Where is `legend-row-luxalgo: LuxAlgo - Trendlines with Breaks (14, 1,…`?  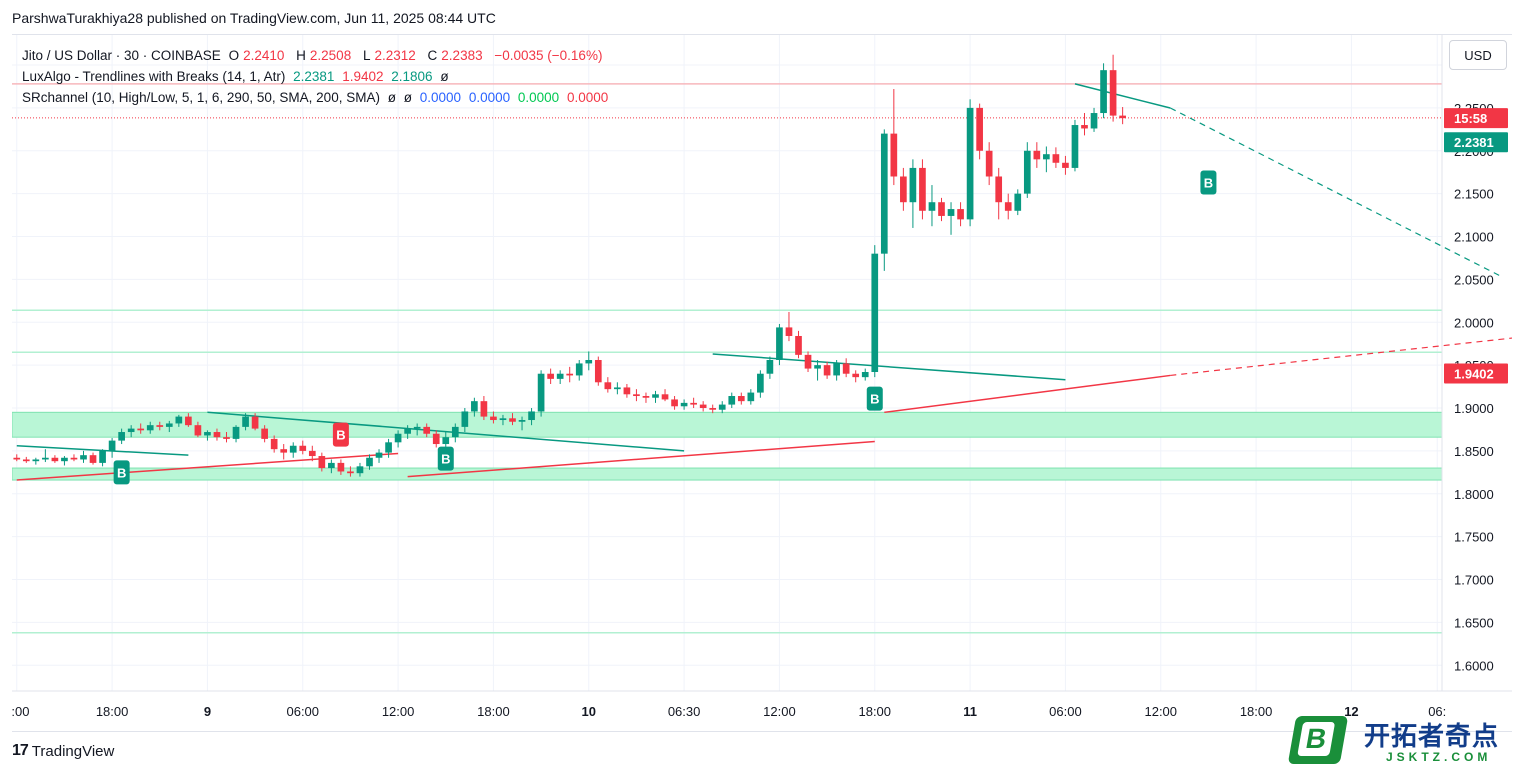 legend-row-luxalgo: LuxAlgo - Trendlines with Breaks (14, 1,… is located at coordinates (317, 76).